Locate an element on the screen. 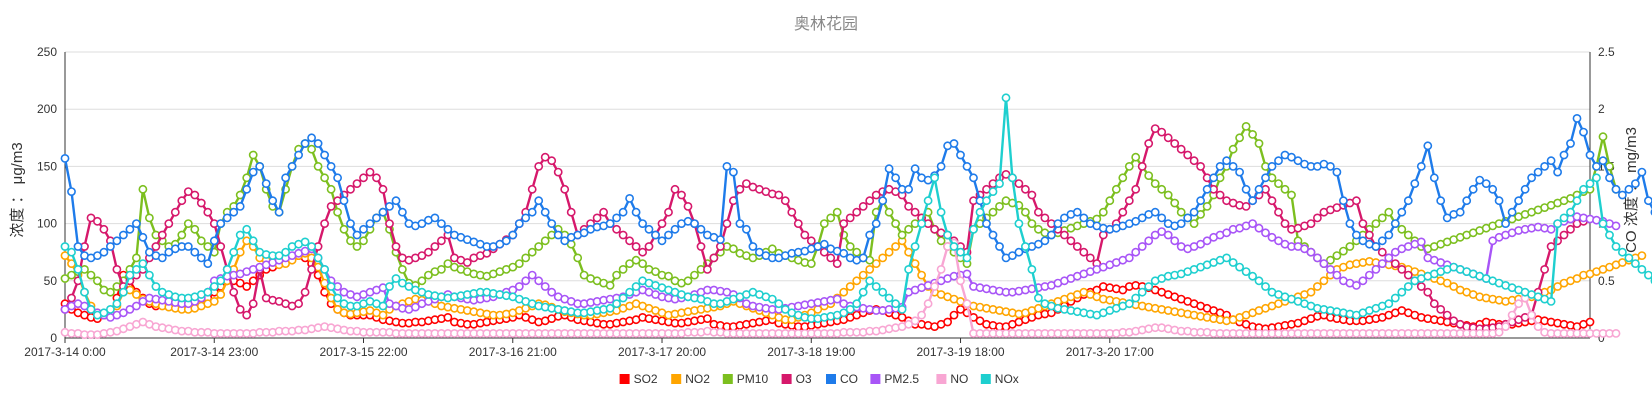 The height and width of the screenshot is (400, 1652). legend: SO2 NO2 PM10 O3 CO PM2.5 NO NOx is located at coordinates (819, 379).